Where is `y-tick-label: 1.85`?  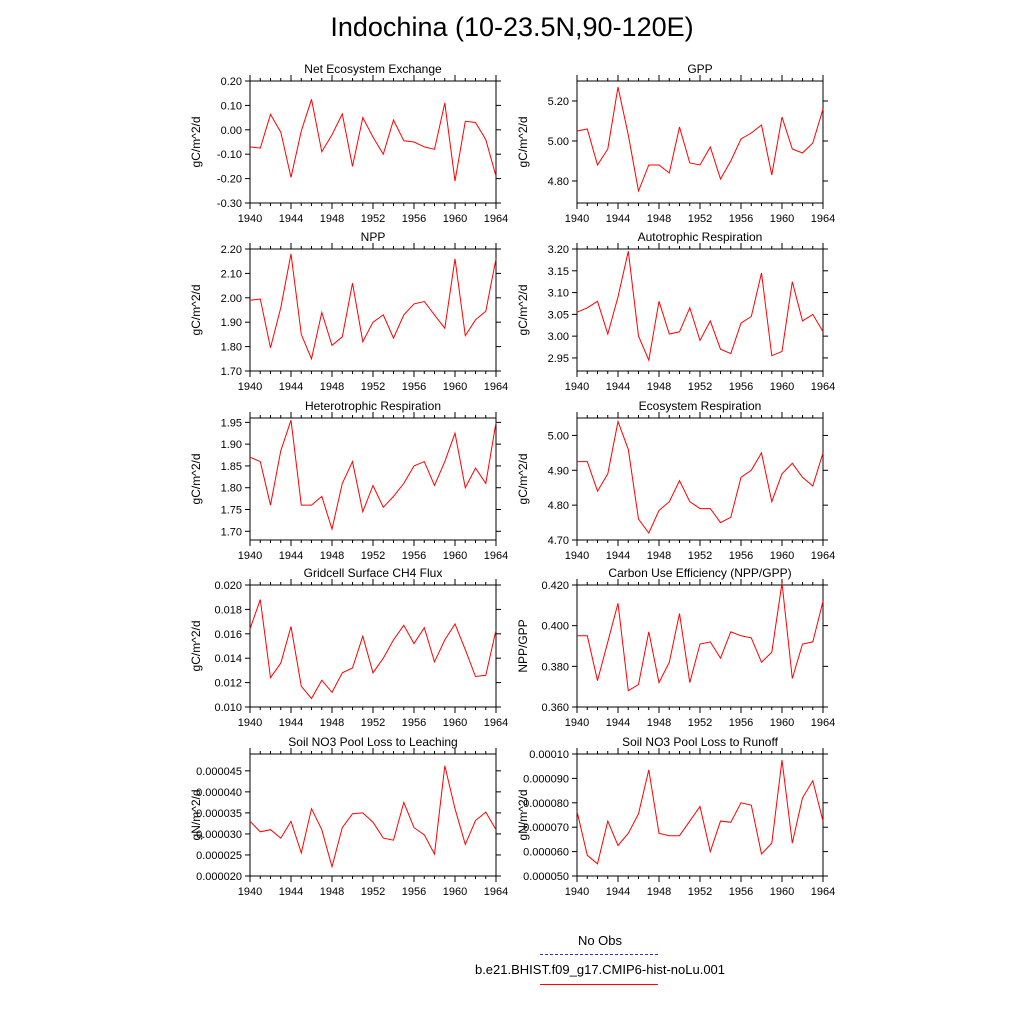 y-tick-label: 1.85 is located at coordinates (231, 467).